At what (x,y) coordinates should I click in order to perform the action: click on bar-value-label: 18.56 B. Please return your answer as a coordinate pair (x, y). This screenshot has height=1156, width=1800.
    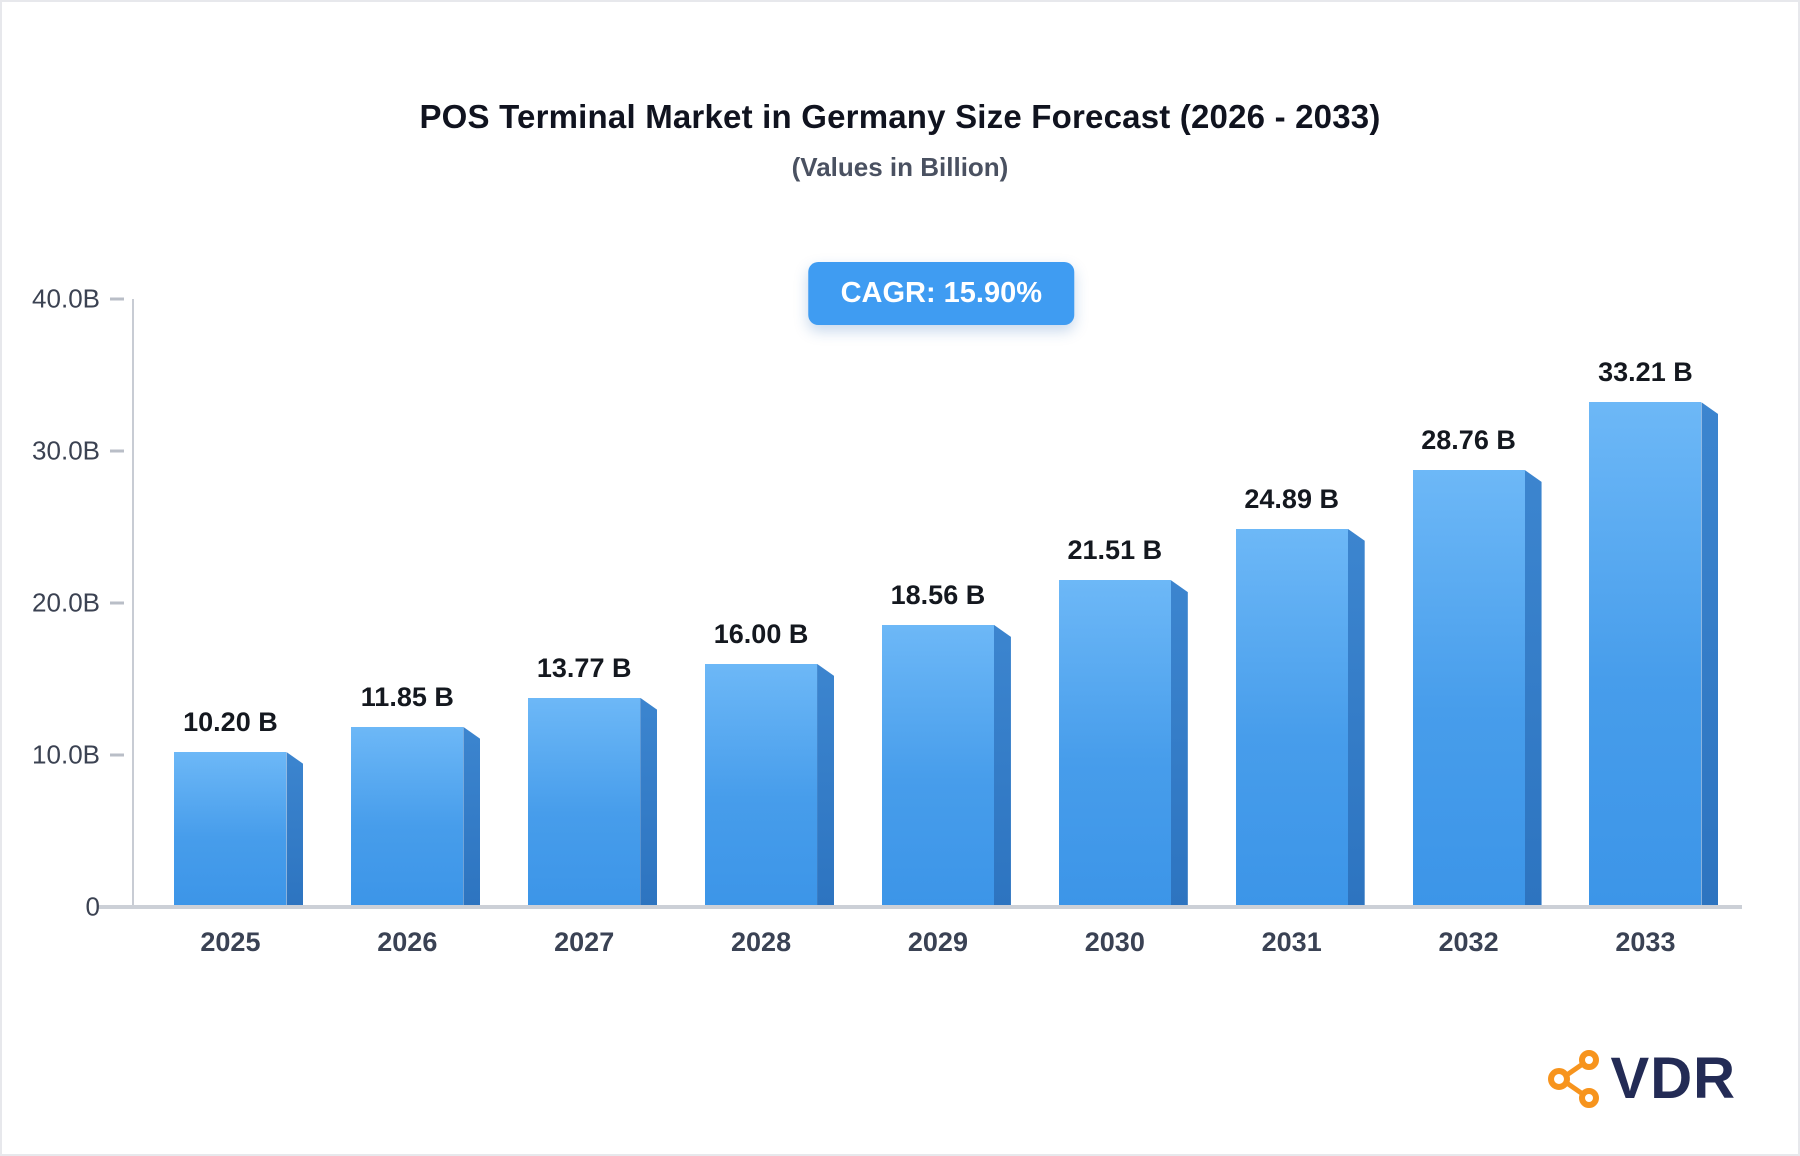
    Looking at the image, I should click on (938, 594).